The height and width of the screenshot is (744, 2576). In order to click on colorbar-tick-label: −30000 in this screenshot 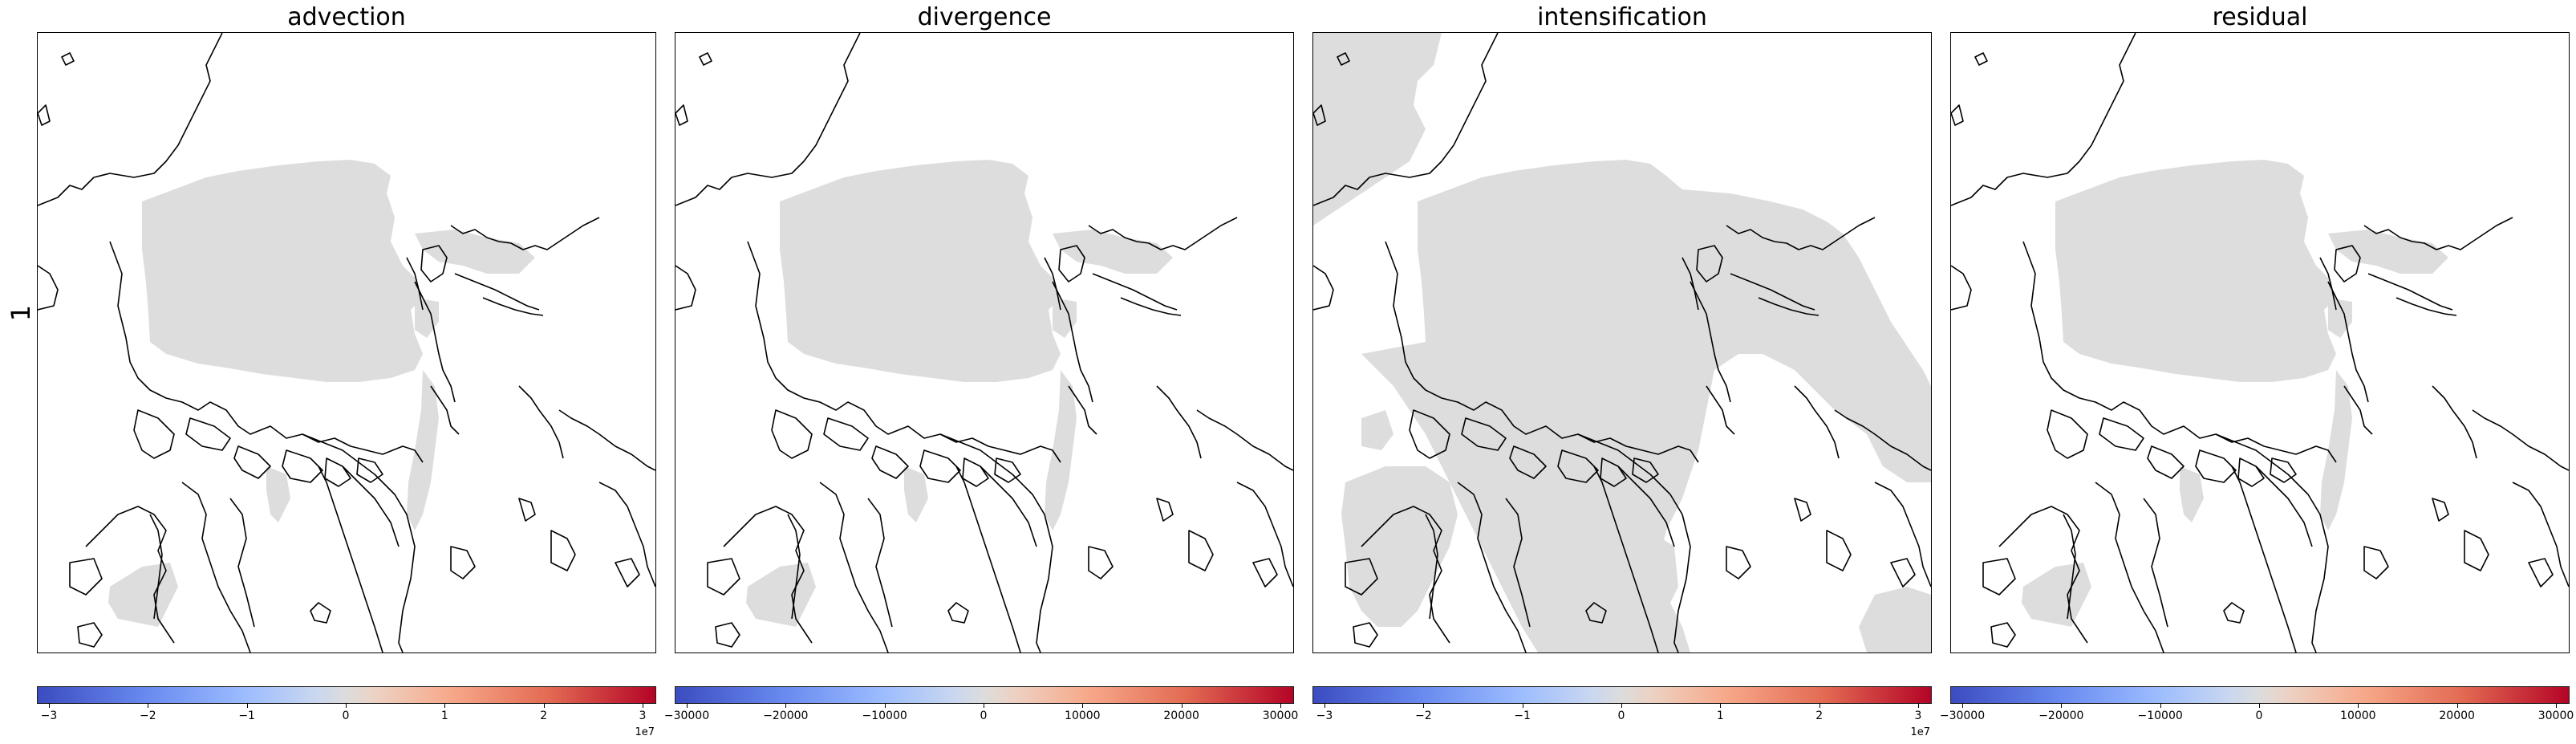, I will do `click(1962, 715)`.